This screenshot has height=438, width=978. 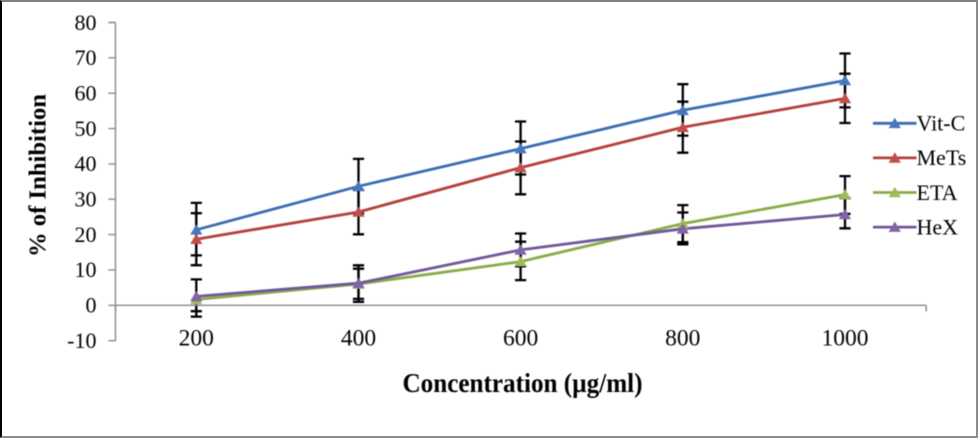 What do you see at coordinates (86, 93) in the screenshot?
I see `svg-text: 60` at bounding box center [86, 93].